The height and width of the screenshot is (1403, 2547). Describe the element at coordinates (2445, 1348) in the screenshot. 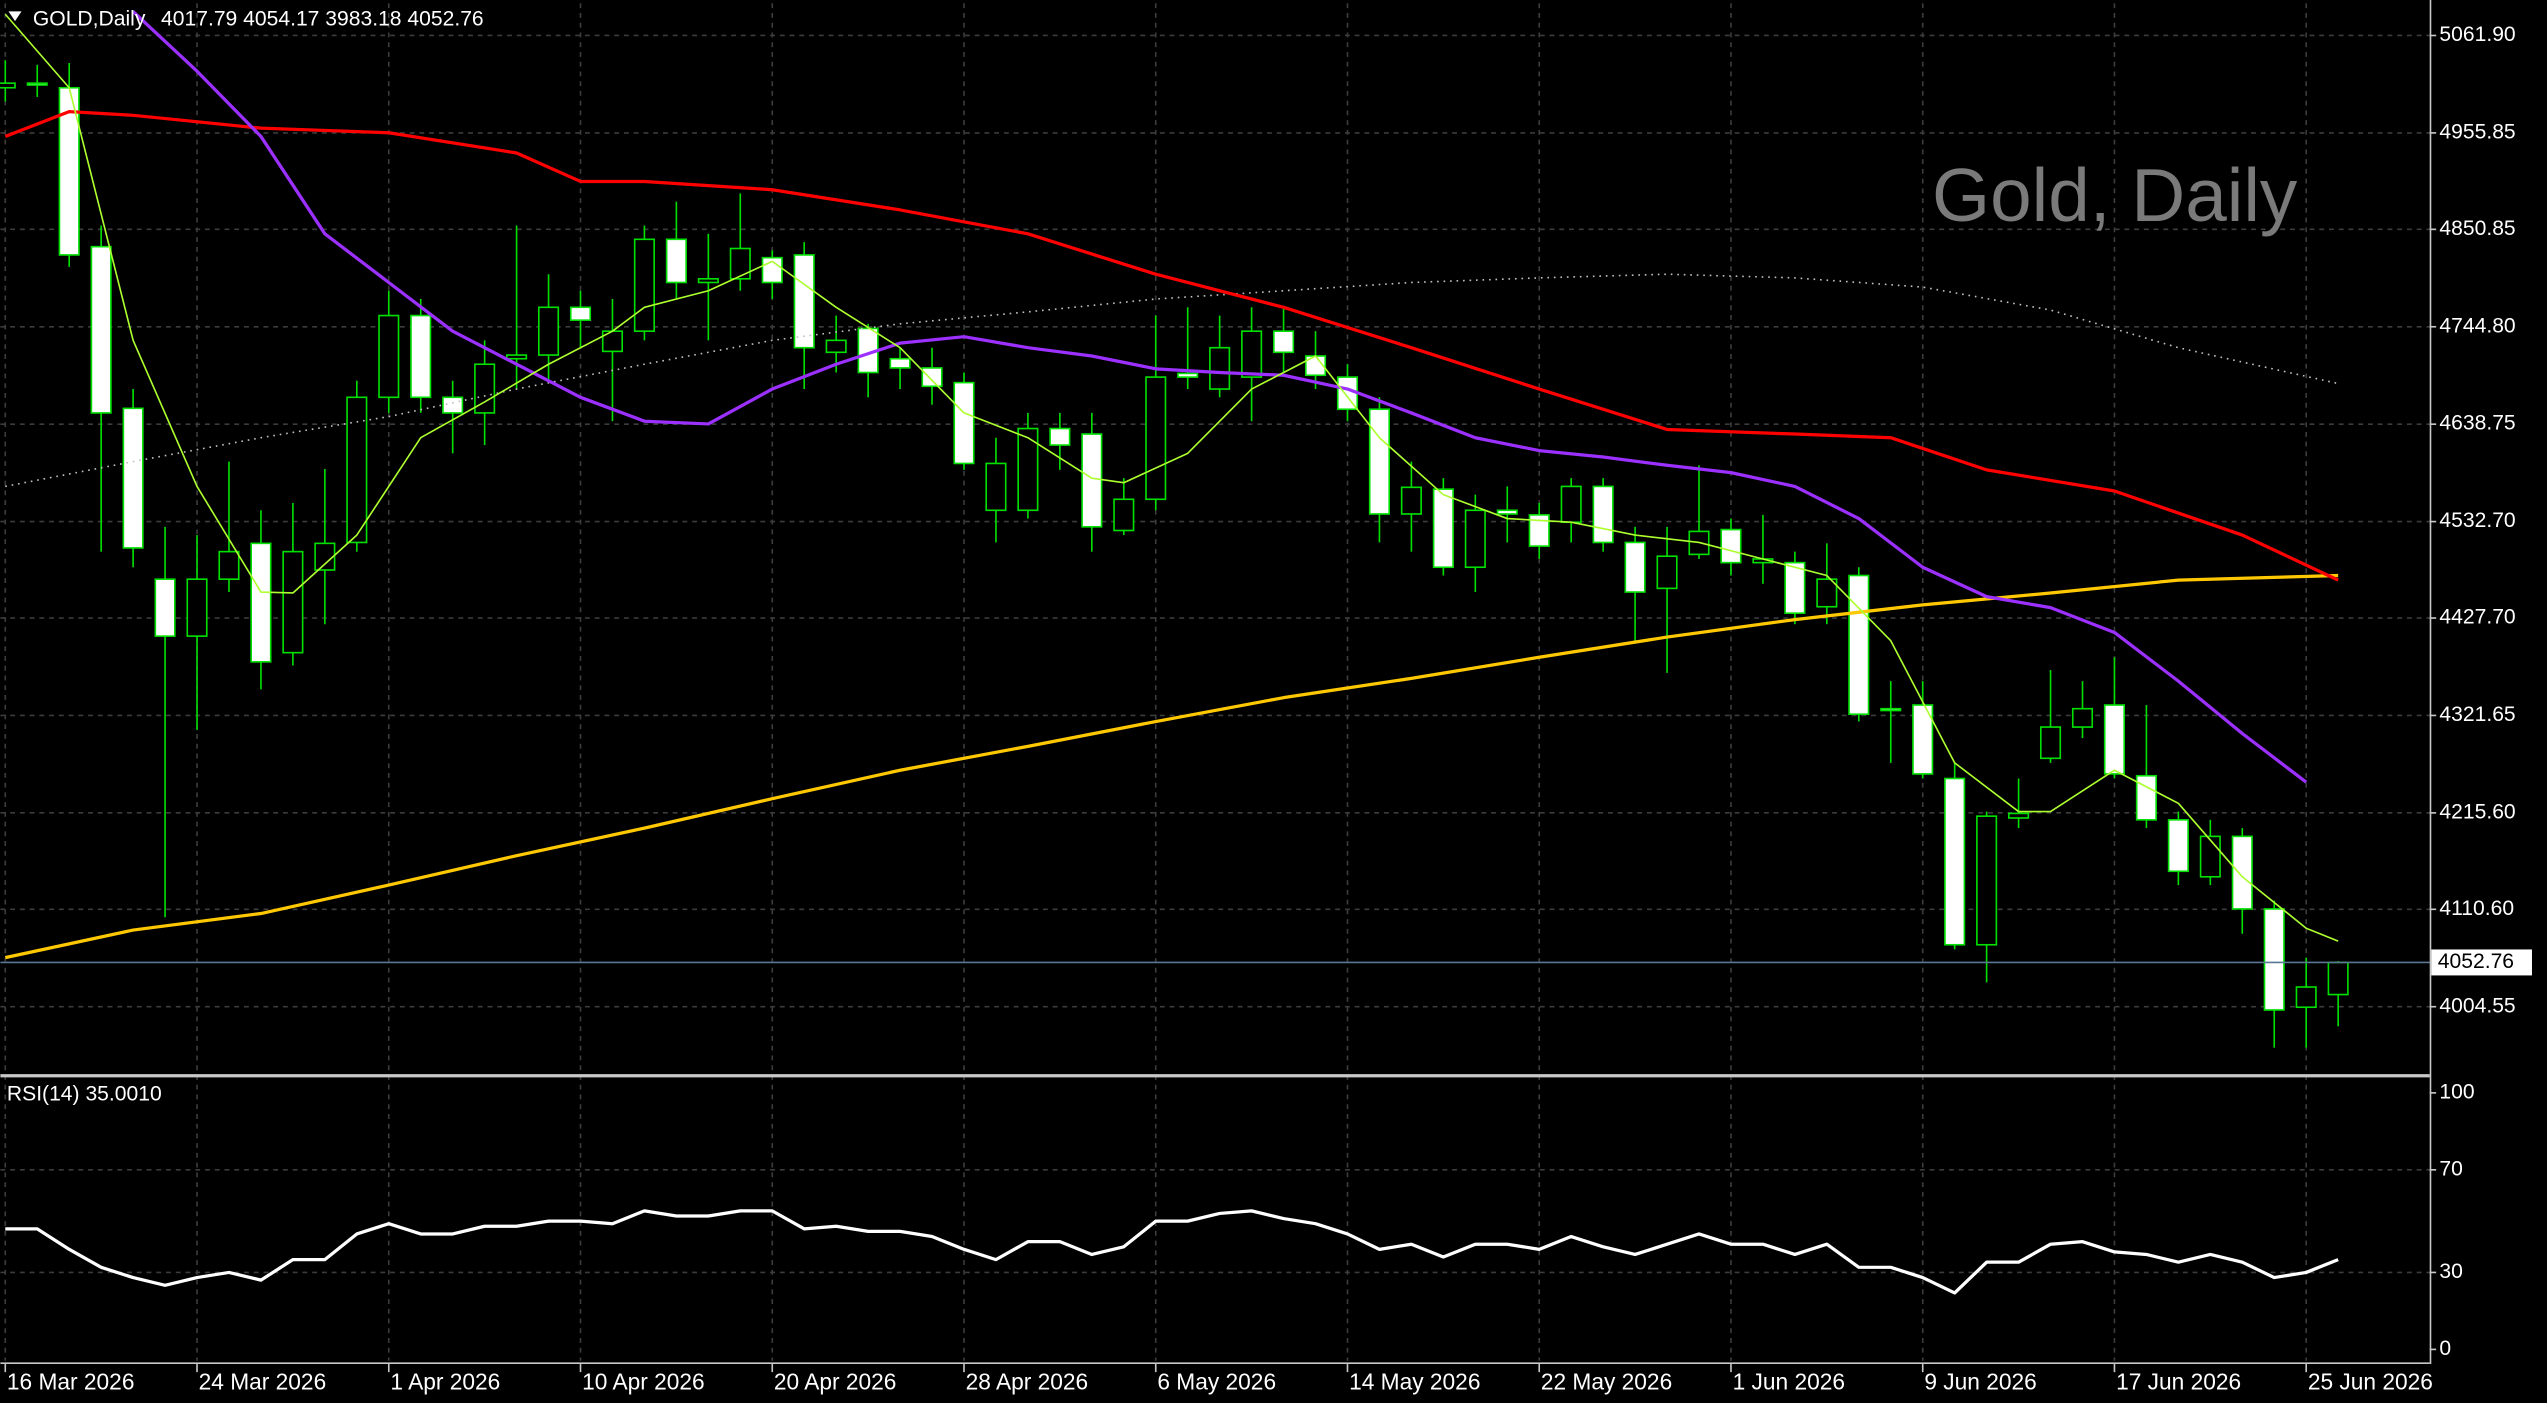

I see `y-tick-label: 0` at that location.